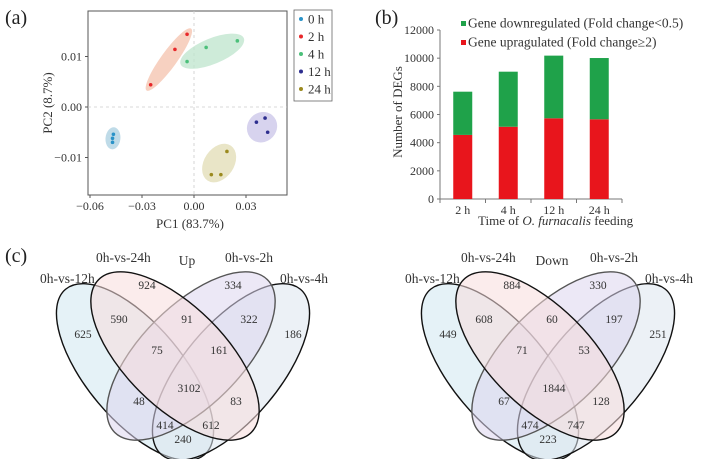  What do you see at coordinates (500, 220) in the screenshot?
I see `bar-x-axis-label-prefix: Time of` at bounding box center [500, 220].